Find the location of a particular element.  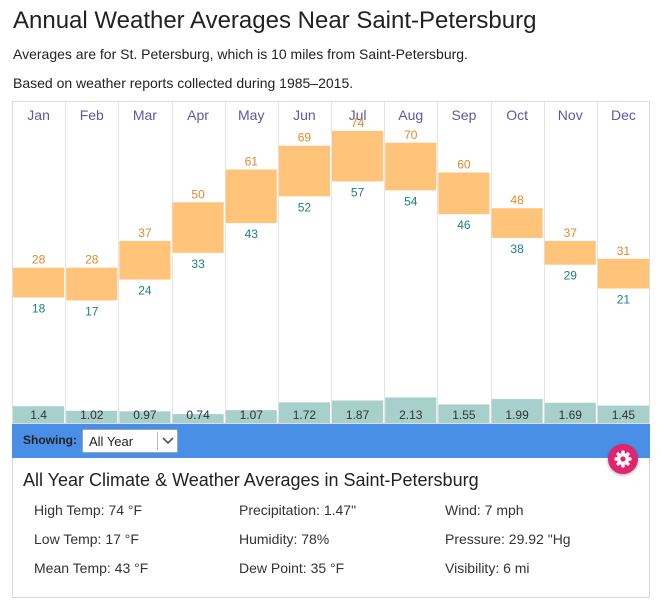

high-temp-label: 48 is located at coordinates (517, 200).